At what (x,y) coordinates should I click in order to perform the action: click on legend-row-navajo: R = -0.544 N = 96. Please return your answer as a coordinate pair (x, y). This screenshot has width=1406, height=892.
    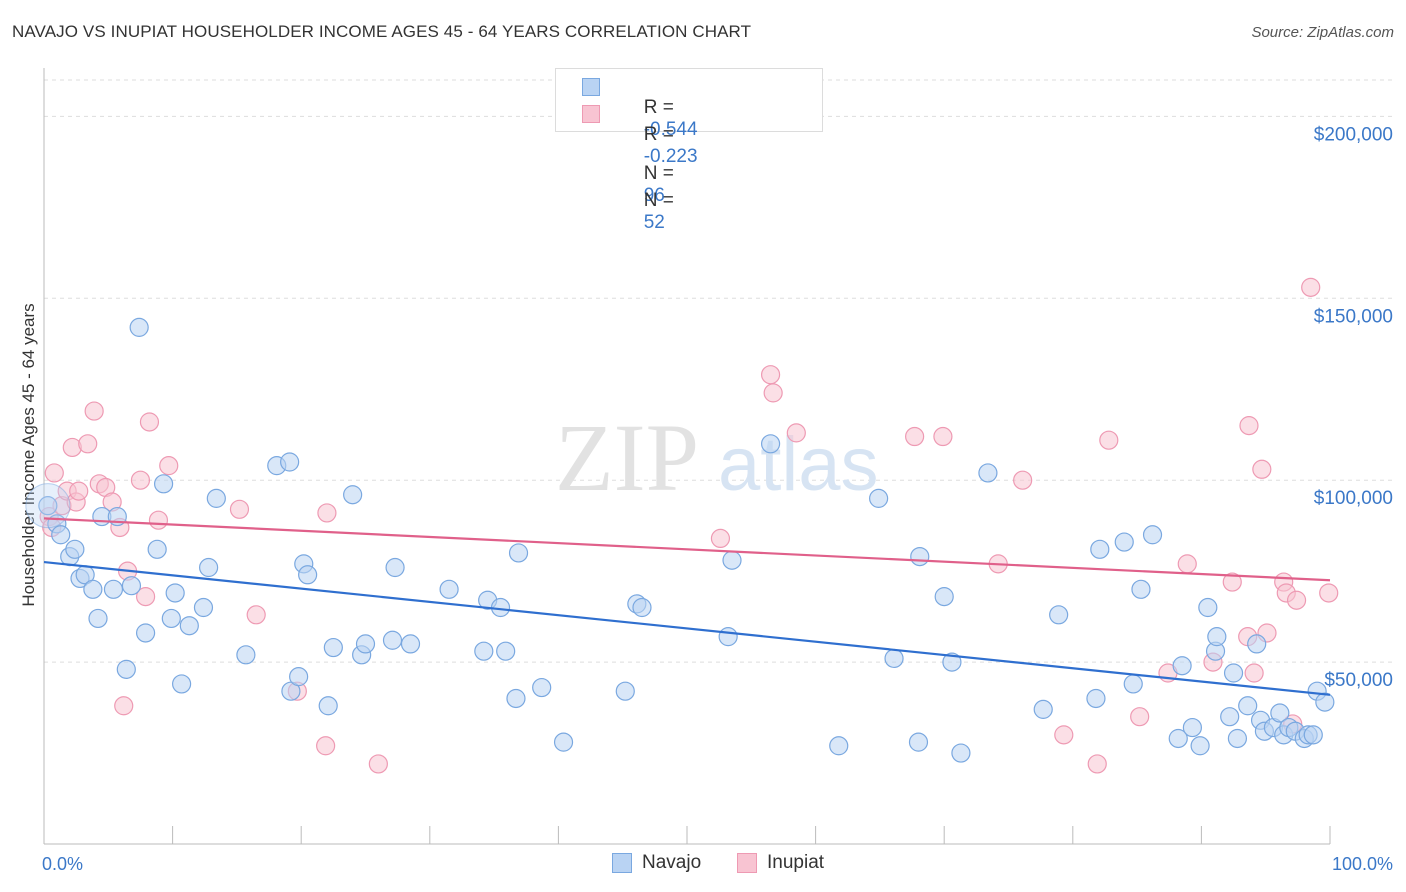
    Looking at the image, I should click on (640, 140).